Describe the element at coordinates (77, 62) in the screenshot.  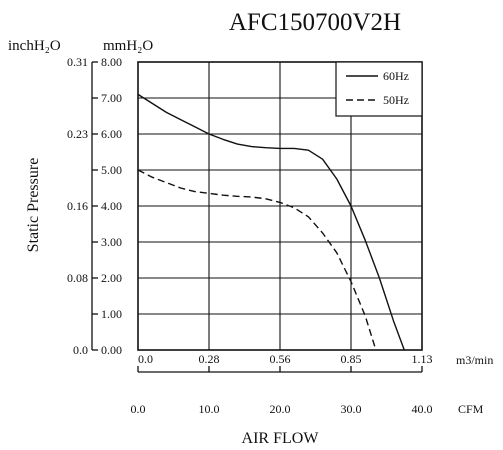
I see `y-tick-inch-label: 0.31` at that location.